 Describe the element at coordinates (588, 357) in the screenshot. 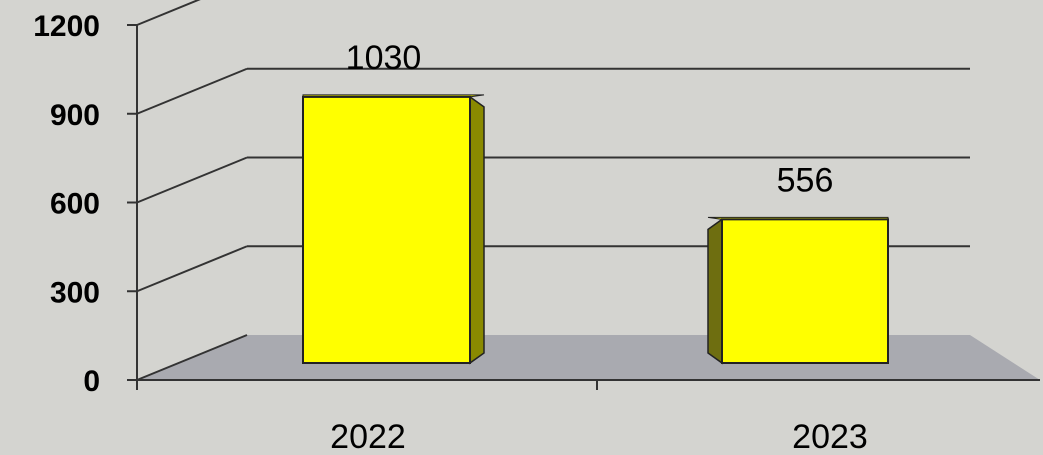

I see `chart-floor` at that location.